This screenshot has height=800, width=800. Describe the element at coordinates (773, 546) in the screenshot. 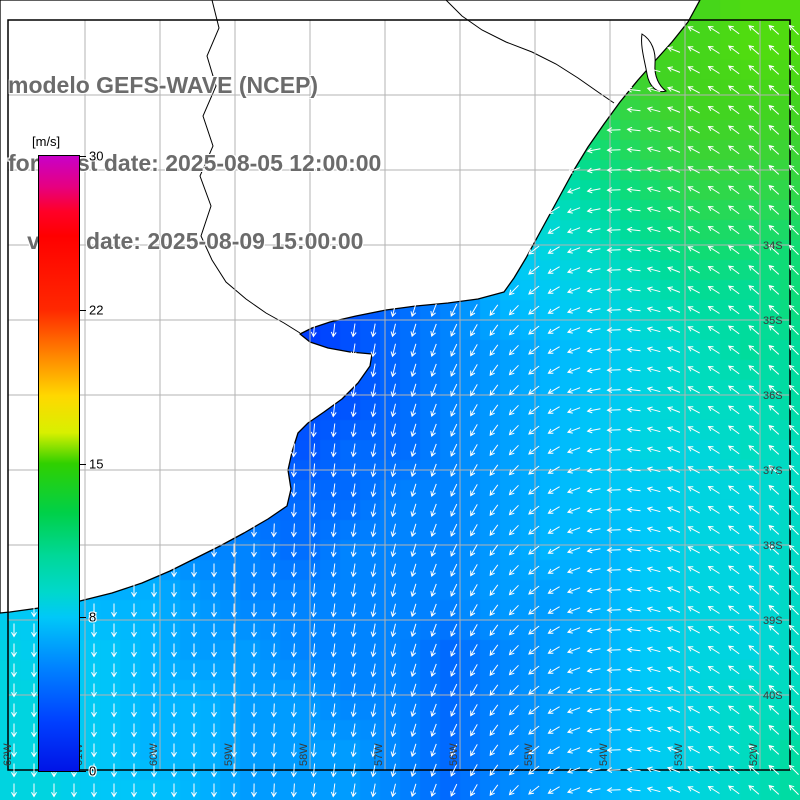

I see `latitude-label: 38S` at that location.